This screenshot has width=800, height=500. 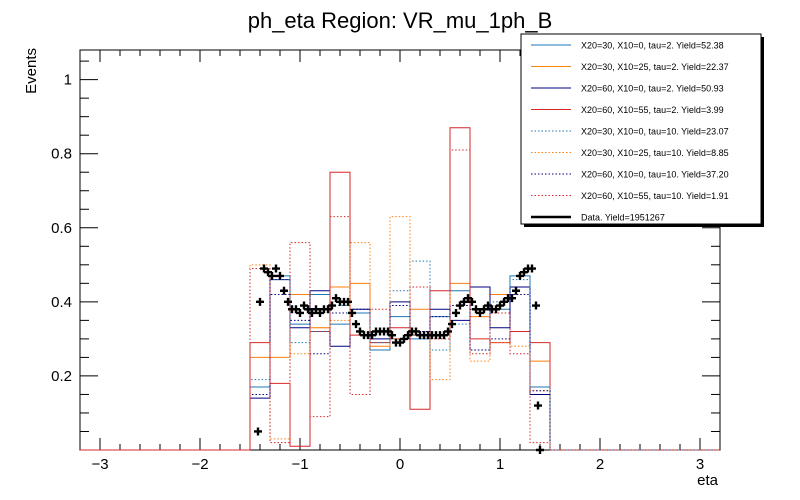 What do you see at coordinates (600, 464) in the screenshot?
I see `x-tick-label: 2` at bounding box center [600, 464].